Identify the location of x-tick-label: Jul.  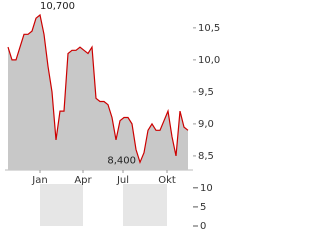
(122, 180).